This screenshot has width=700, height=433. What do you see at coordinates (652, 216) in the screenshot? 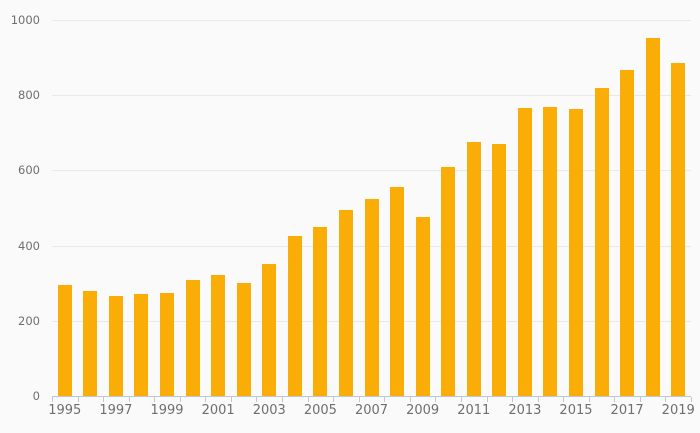
I see `bar-2018` at bounding box center [652, 216].